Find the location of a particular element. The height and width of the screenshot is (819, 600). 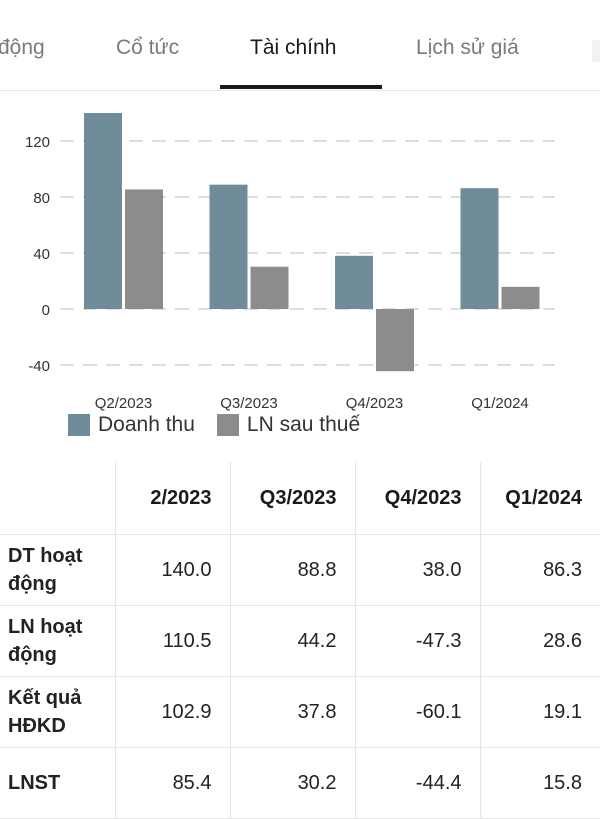

table-header-row: 2/2023 Q3/2023 Q4/2023 Q1/2024 is located at coordinates (300, 498).